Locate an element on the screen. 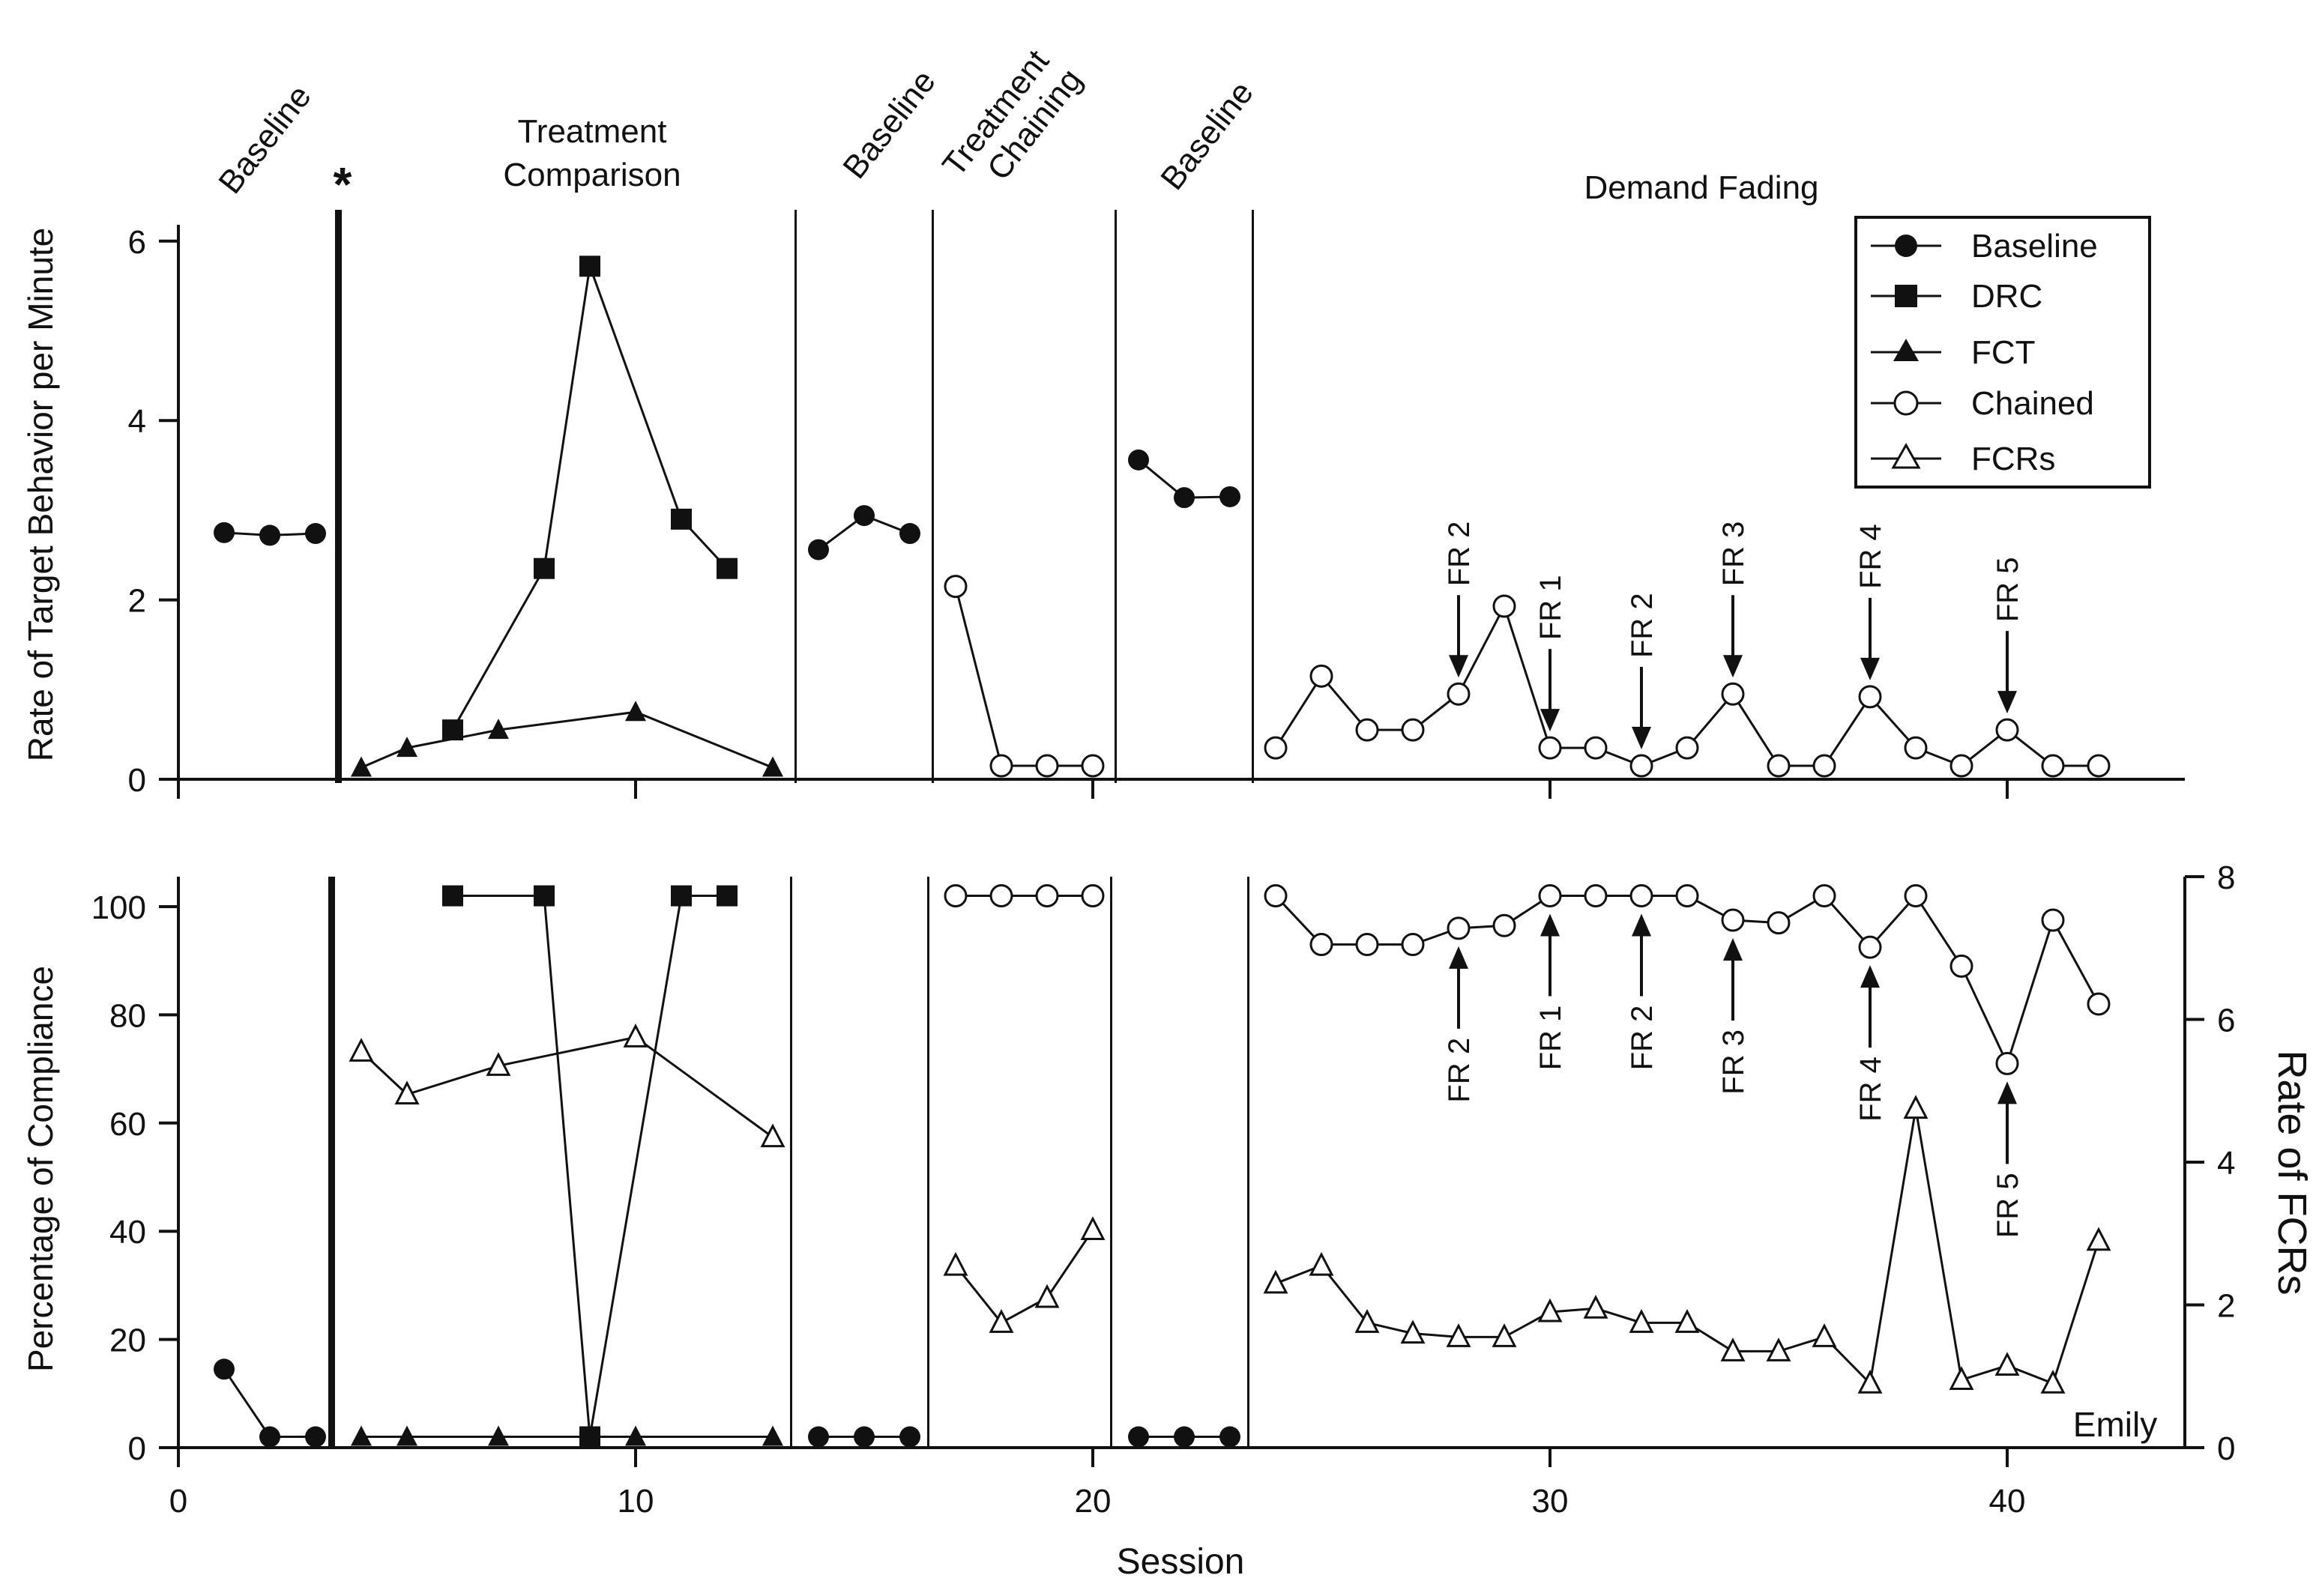 The image size is (2319, 1596). top-point-chained-s19 is located at coordinates (1047, 766).